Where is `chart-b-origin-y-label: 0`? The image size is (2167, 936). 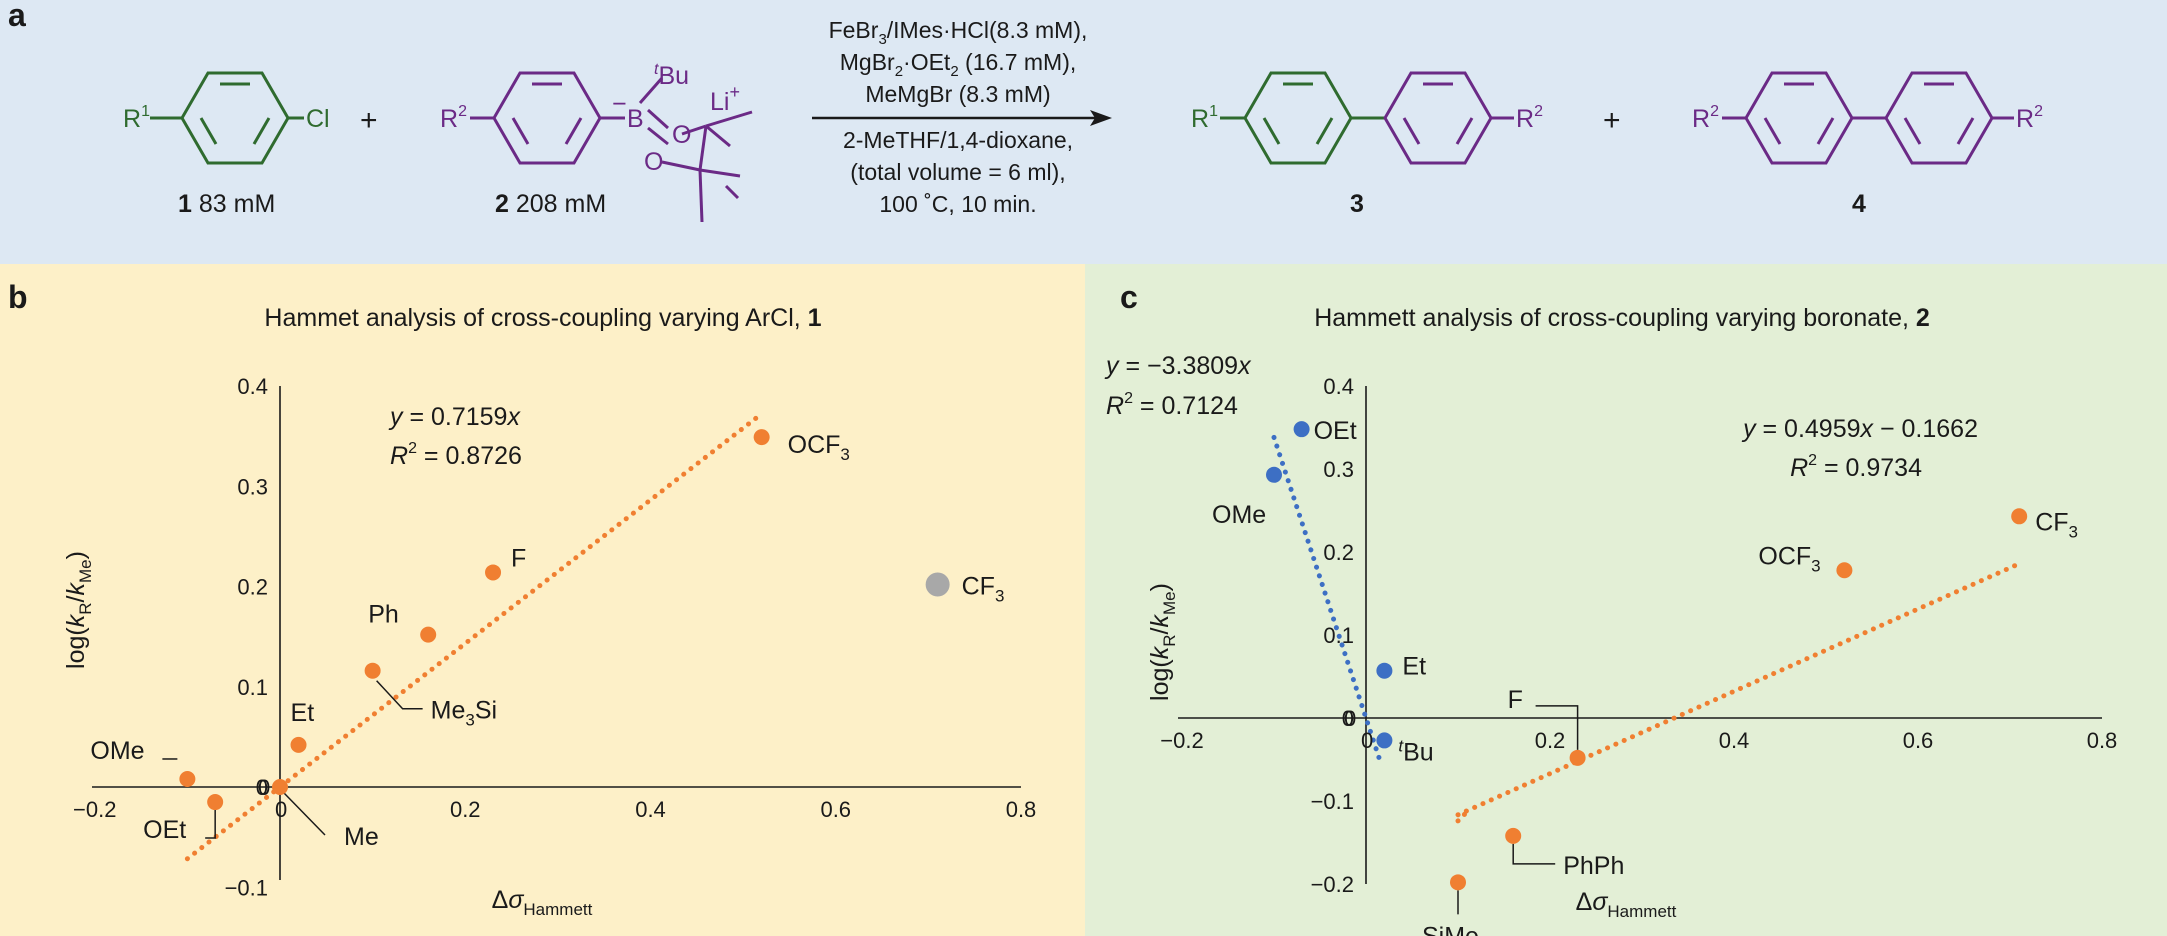 chart-b-origin-y-label: 0 is located at coordinates (264, 787).